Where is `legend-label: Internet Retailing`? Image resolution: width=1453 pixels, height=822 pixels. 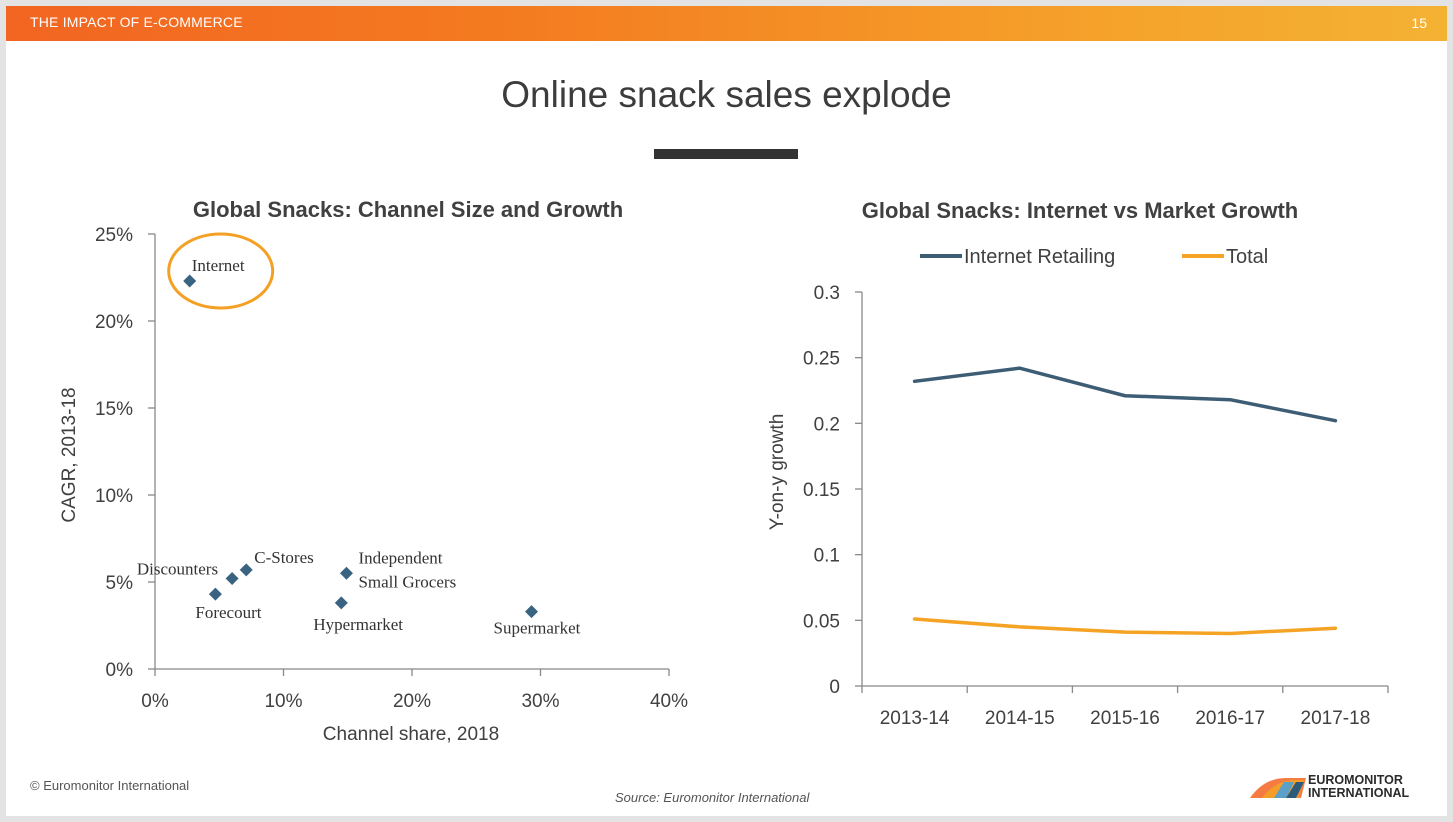
legend-label: Internet Retailing is located at coordinates (1039, 257).